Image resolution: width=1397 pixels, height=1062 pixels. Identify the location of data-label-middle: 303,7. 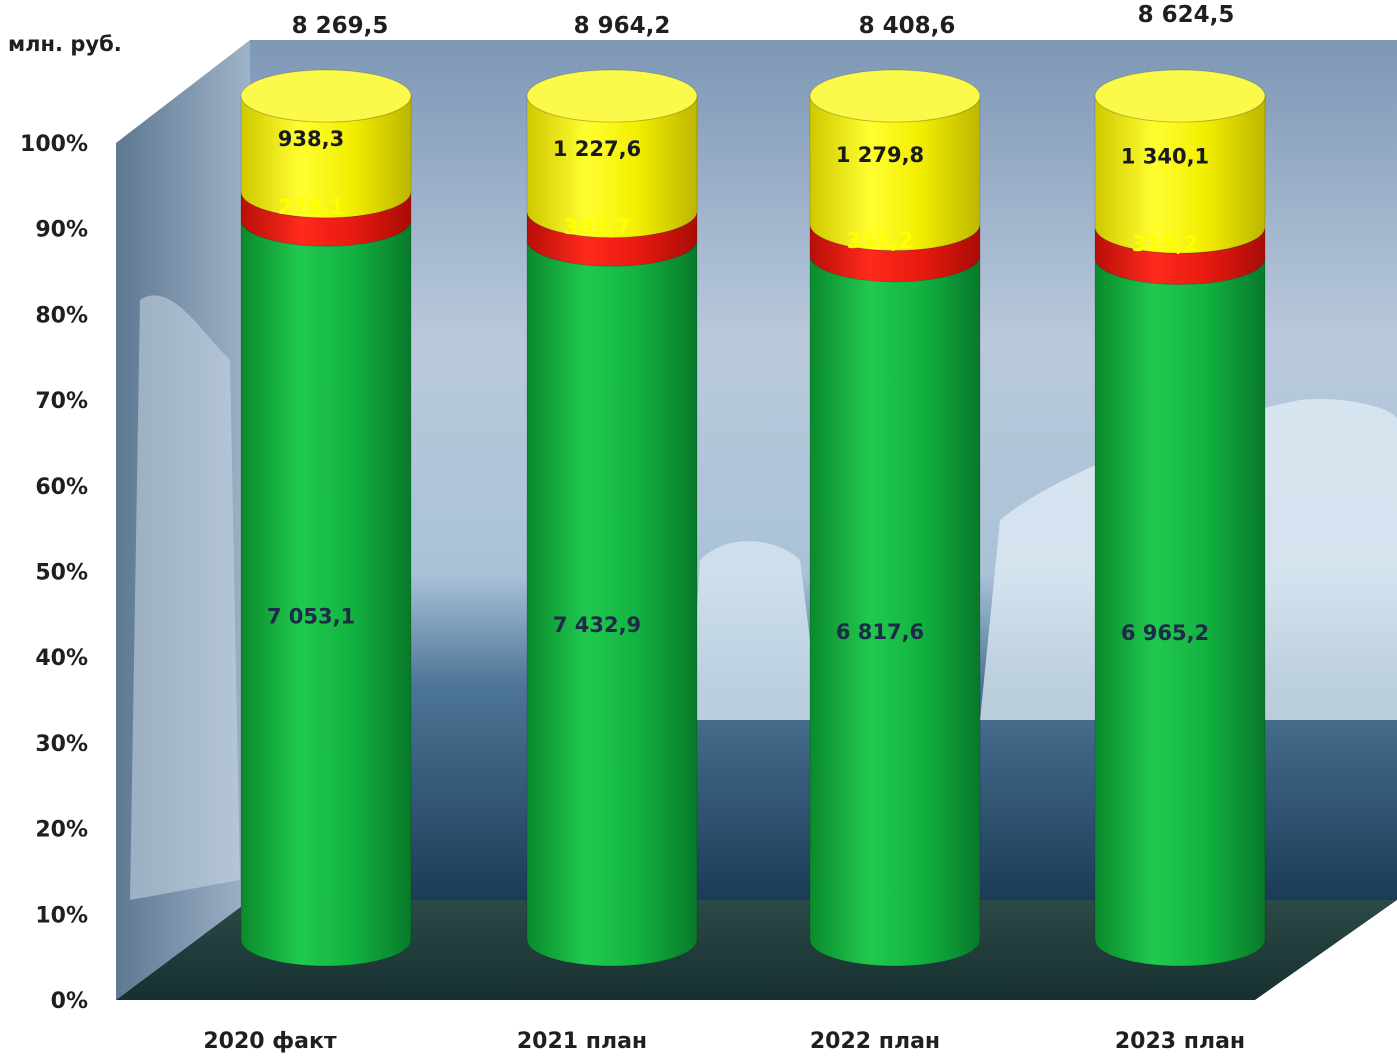
(597, 227).